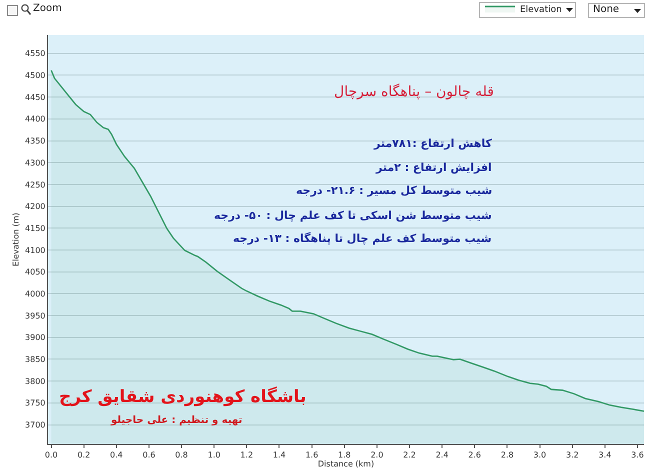 Image resolution: width=650 pixels, height=474 pixels. I want to click on y-tick-label: 3700, so click(35, 425).